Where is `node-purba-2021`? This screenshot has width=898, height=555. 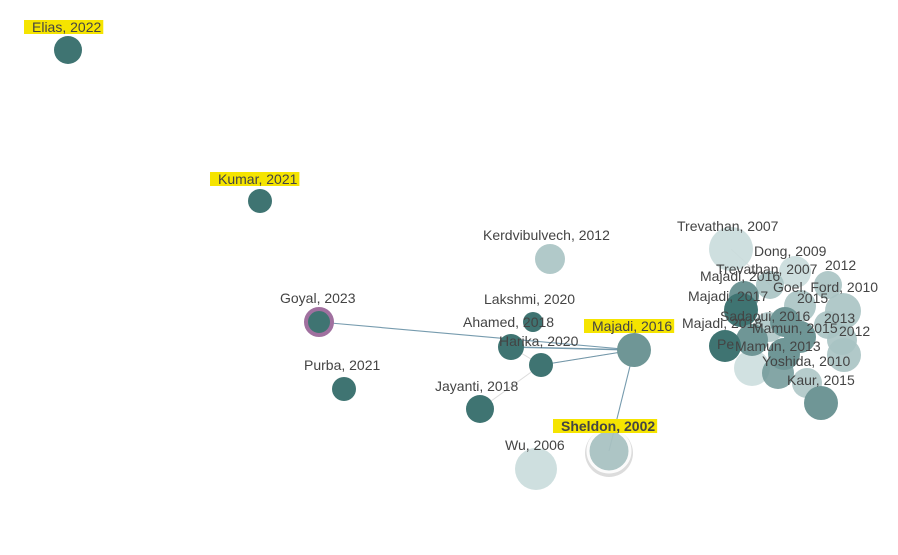 node-purba-2021 is located at coordinates (344, 389).